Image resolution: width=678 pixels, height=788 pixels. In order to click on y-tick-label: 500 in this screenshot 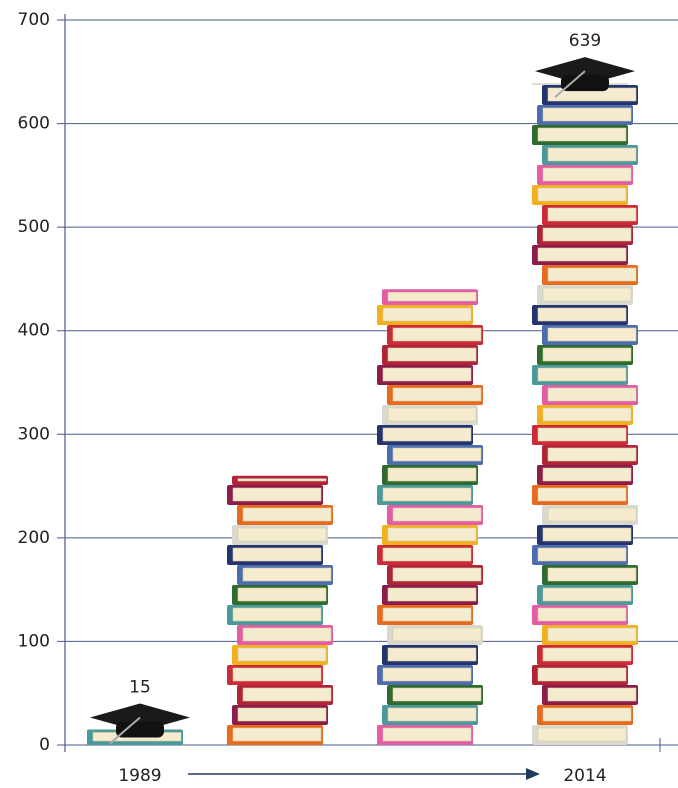, I will do `click(34, 227)`.